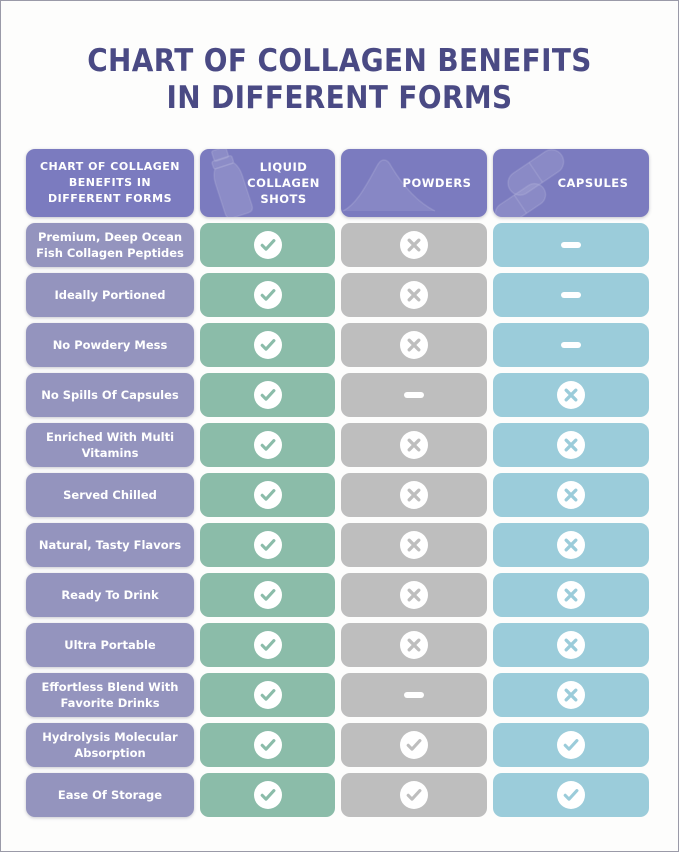  I want to click on row-feature-label: Hydrolysis Molecular Absorption, so click(110, 745).